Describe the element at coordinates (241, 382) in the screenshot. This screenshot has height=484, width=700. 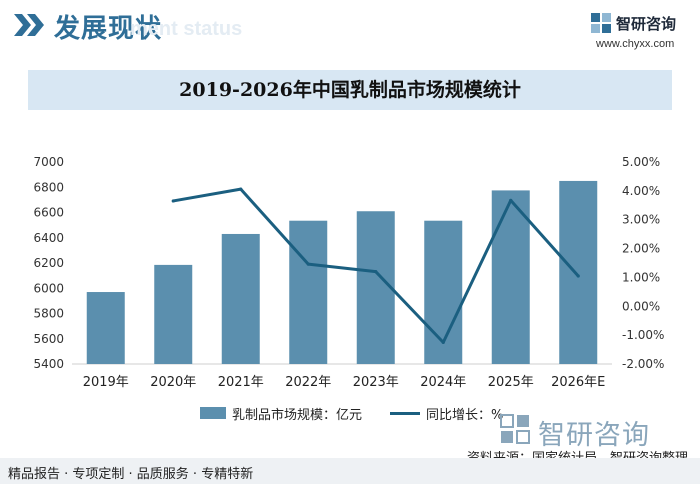
I see `x-tick-label: 2021年` at that location.